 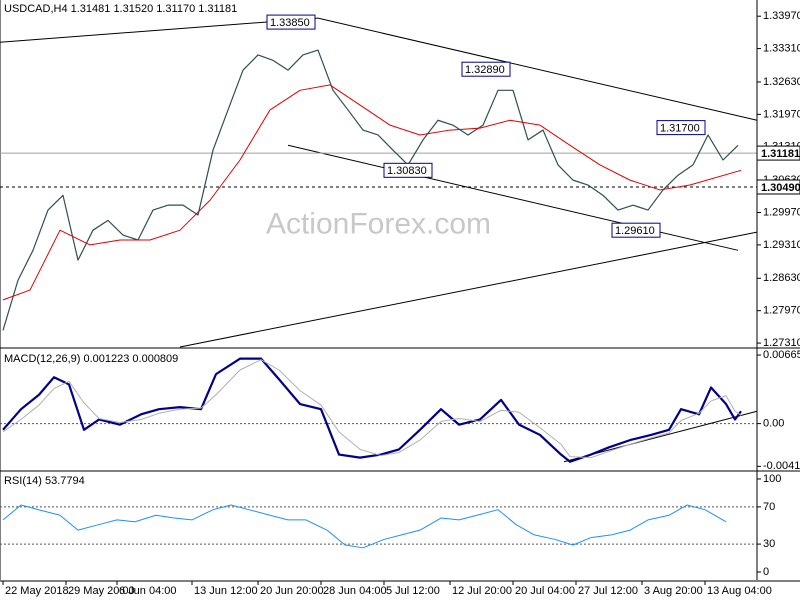 I want to click on x-tick-label: 3 Aug 20:00, so click(x=673, y=591).